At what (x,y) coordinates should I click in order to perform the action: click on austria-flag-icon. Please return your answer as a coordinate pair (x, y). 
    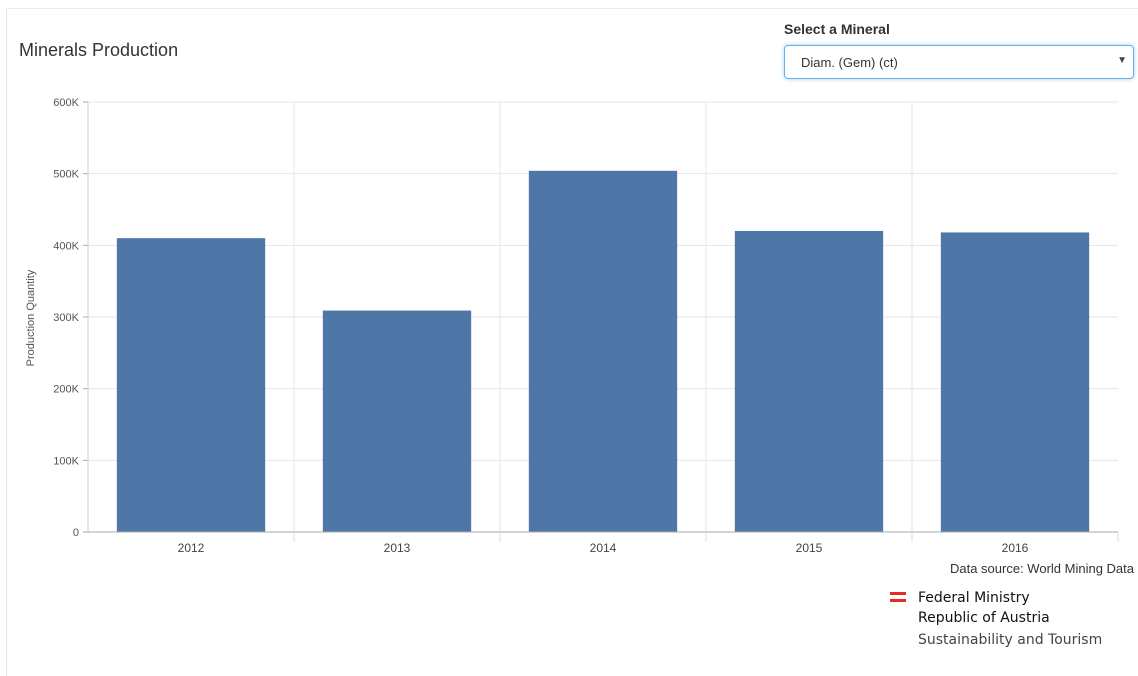
    Looking at the image, I should click on (898, 598).